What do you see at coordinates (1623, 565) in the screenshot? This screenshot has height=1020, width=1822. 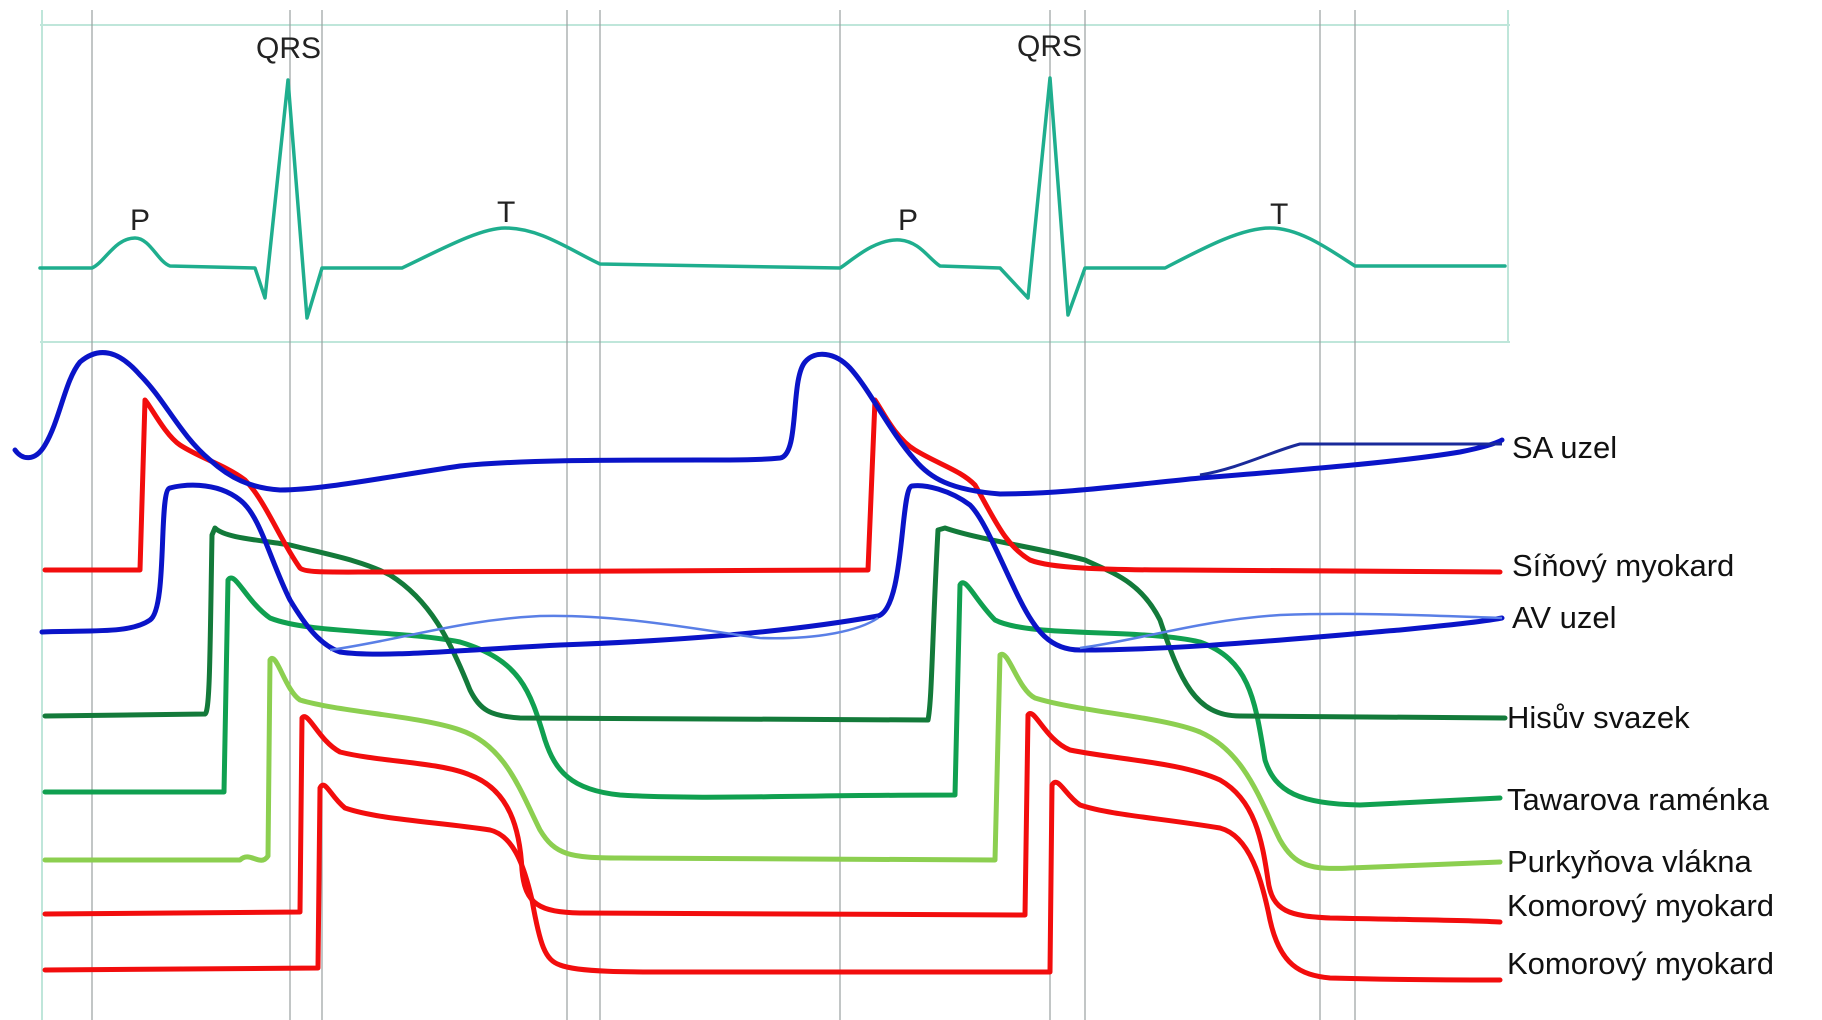 I see `trace-label-atrial-myocardium: Síňový myokard` at bounding box center [1623, 565].